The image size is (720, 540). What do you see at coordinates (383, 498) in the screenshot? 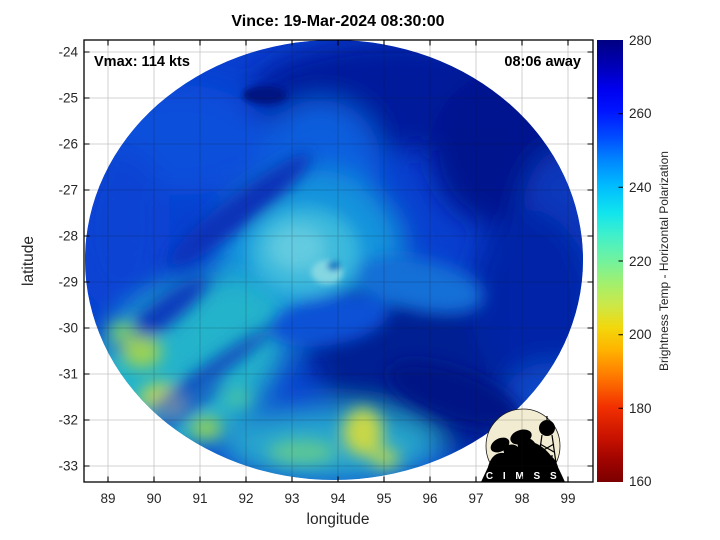
I see `x-tick-label: 95` at bounding box center [383, 498].